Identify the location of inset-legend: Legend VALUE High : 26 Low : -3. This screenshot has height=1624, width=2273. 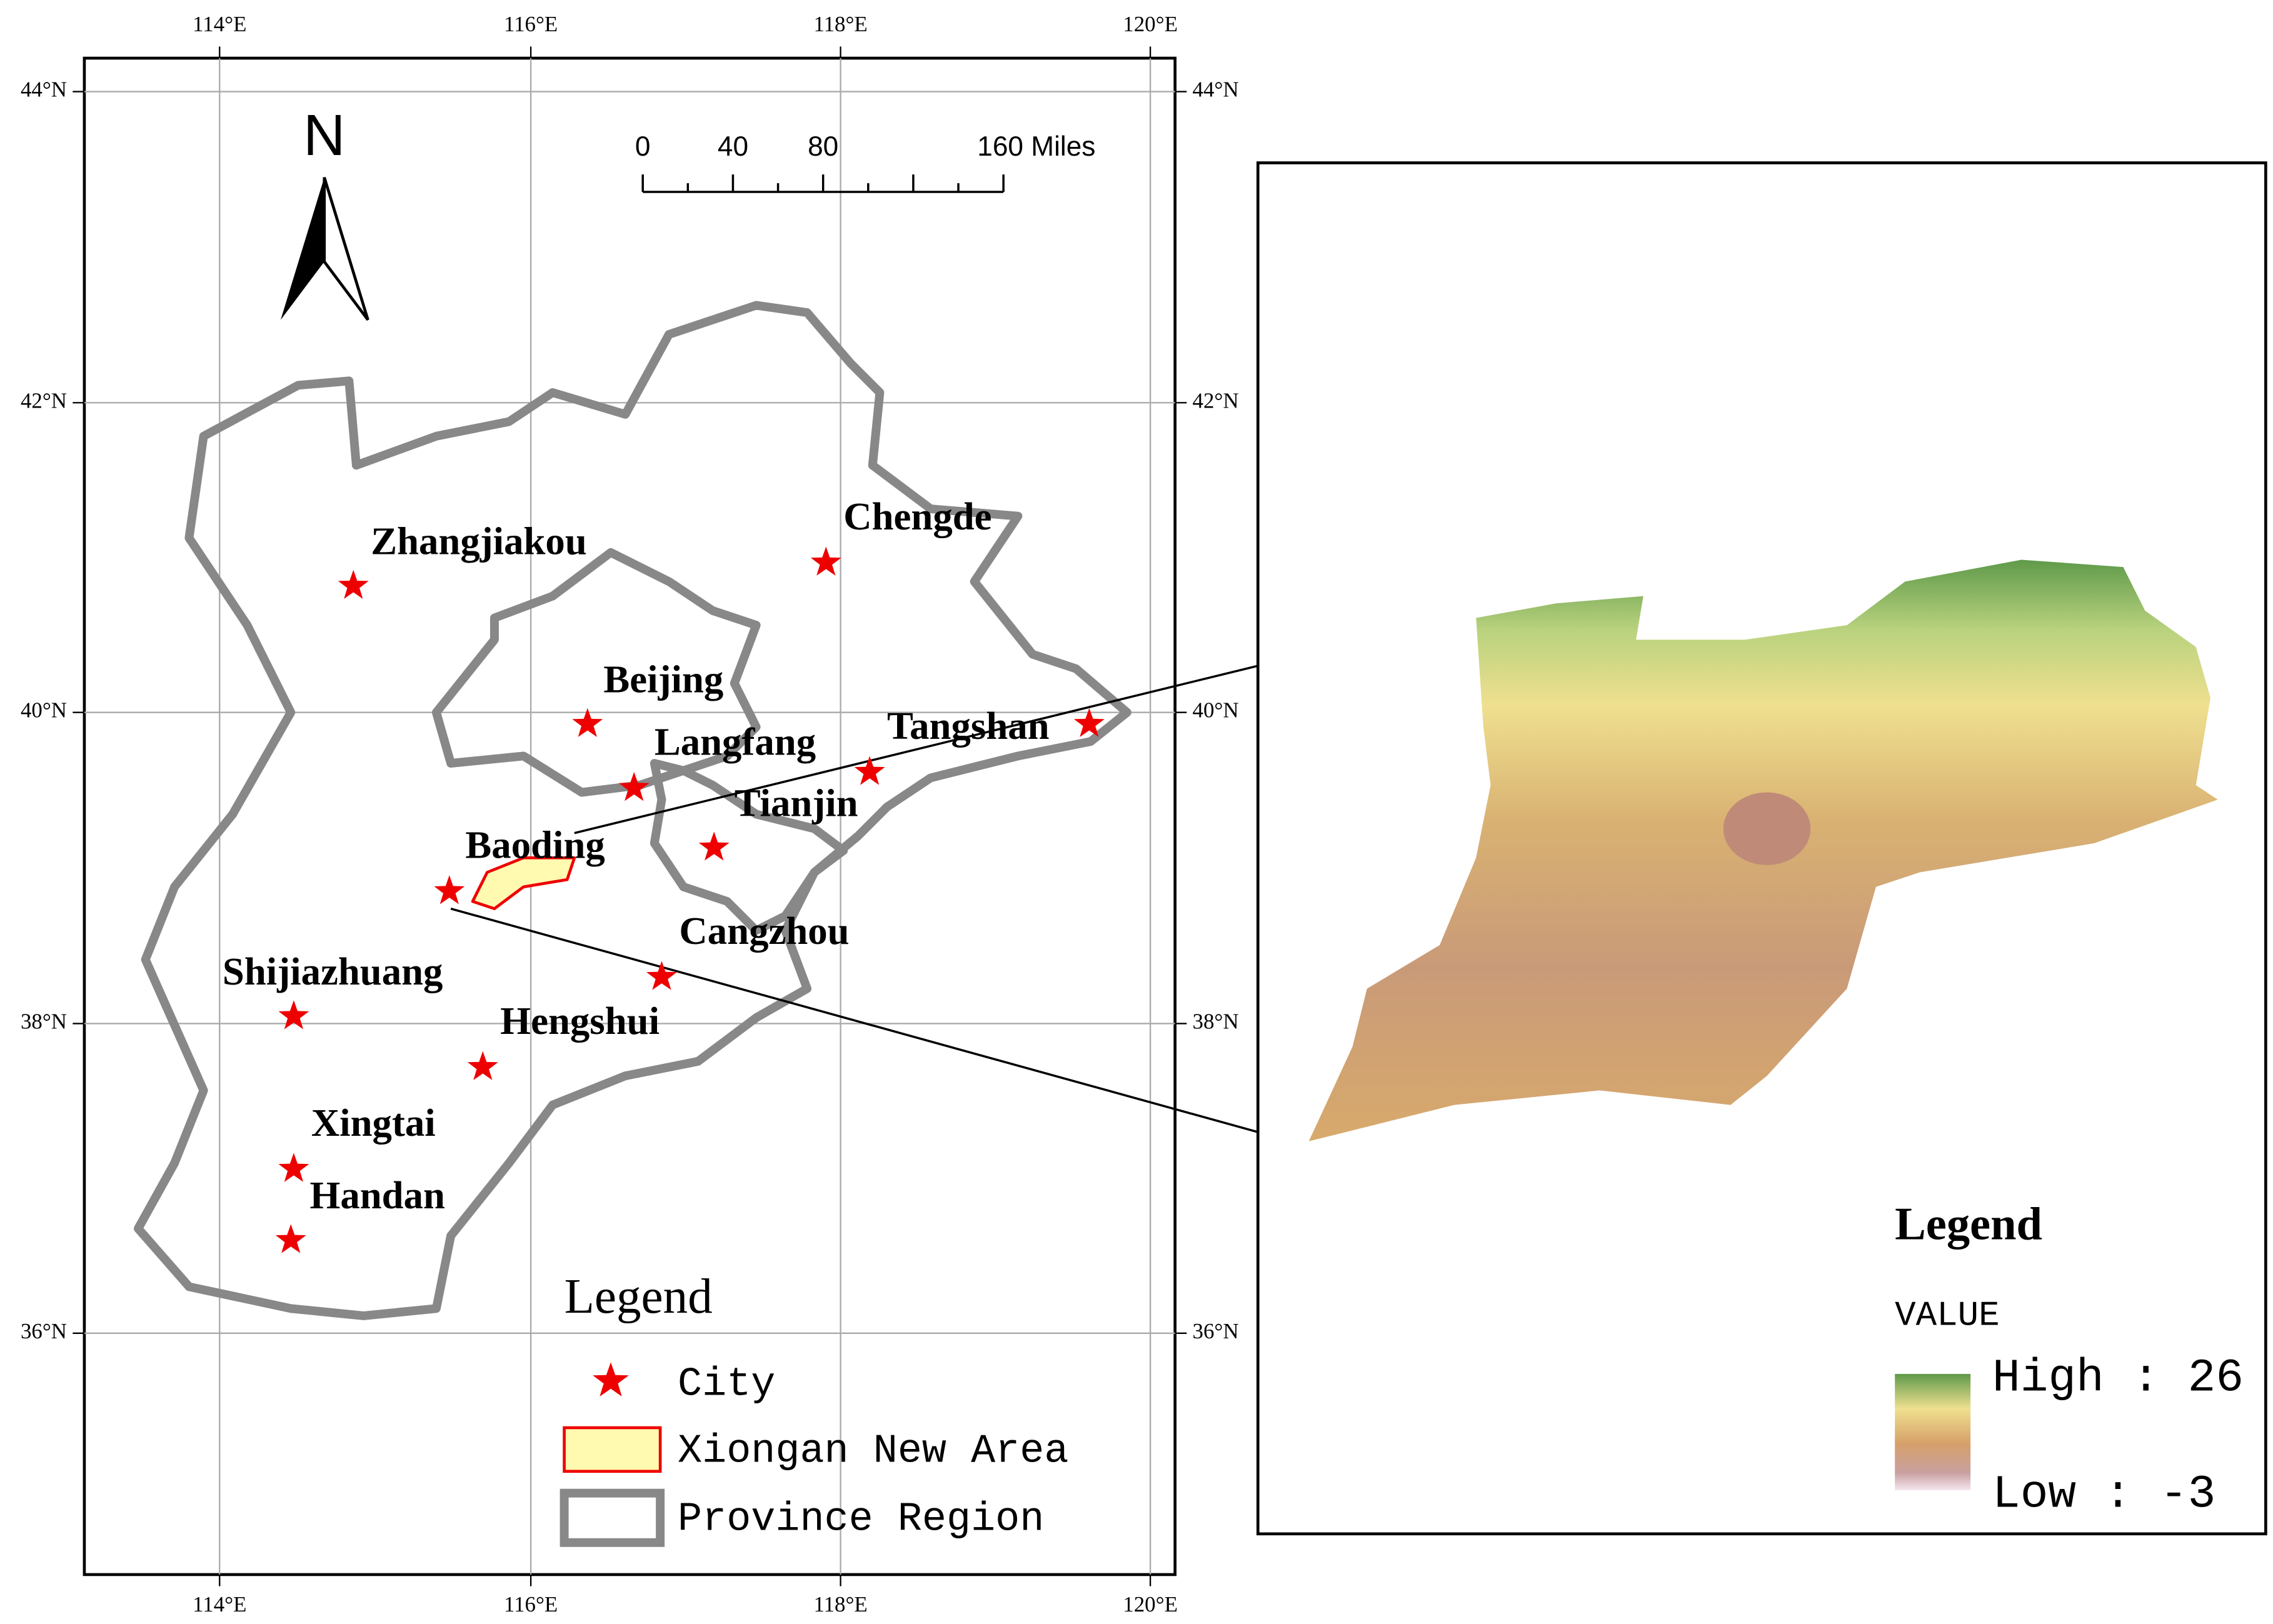
(2069, 1359).